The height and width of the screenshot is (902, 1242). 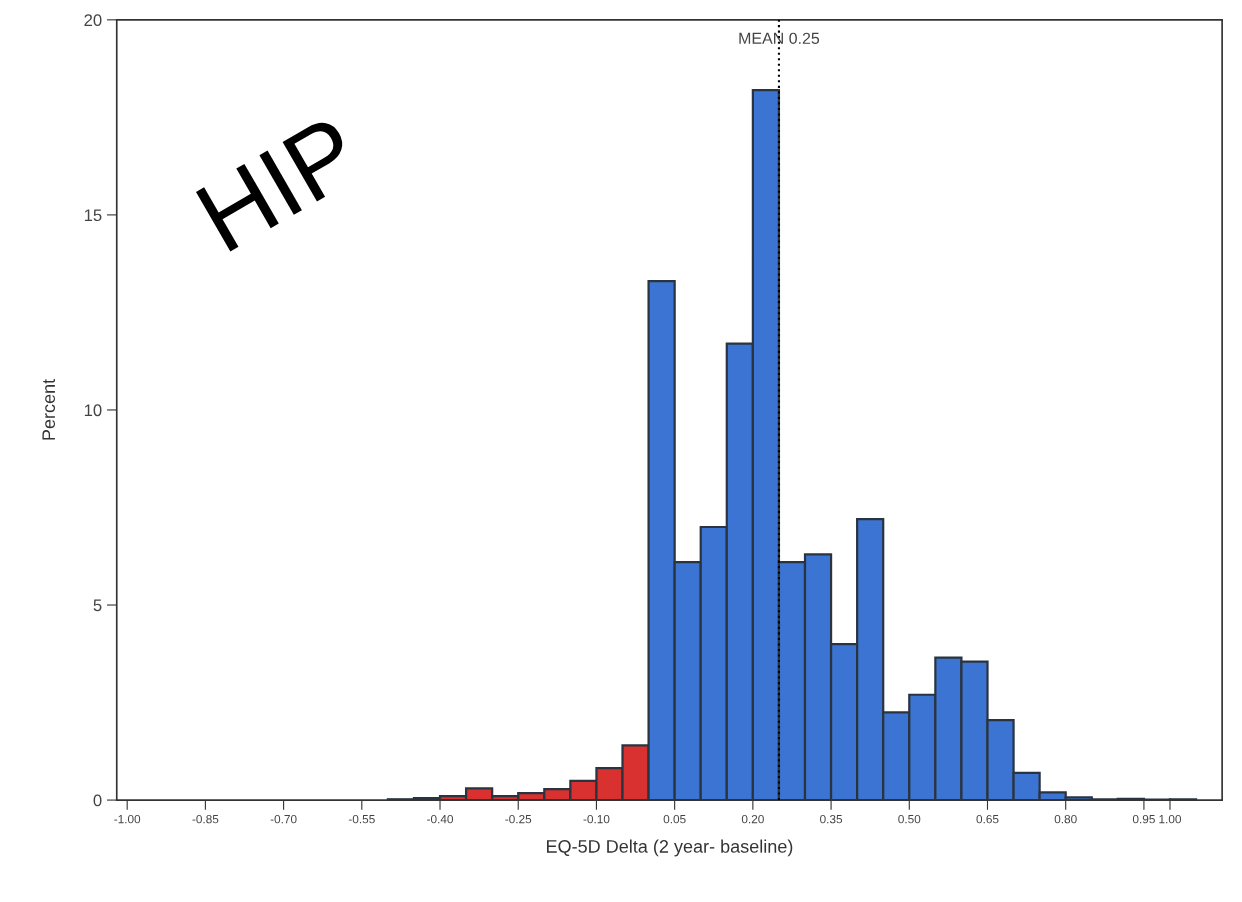 I want to click on y-tick-label: 5, so click(x=97, y=605).